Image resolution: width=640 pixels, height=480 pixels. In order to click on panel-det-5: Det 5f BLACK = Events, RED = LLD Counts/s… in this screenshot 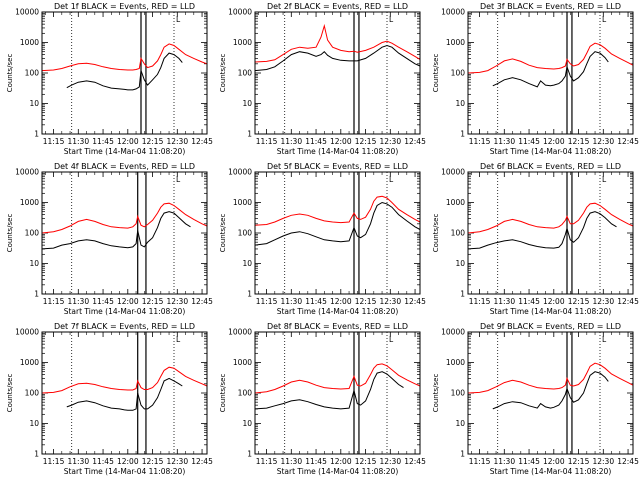, I will do `click(322, 239)`.